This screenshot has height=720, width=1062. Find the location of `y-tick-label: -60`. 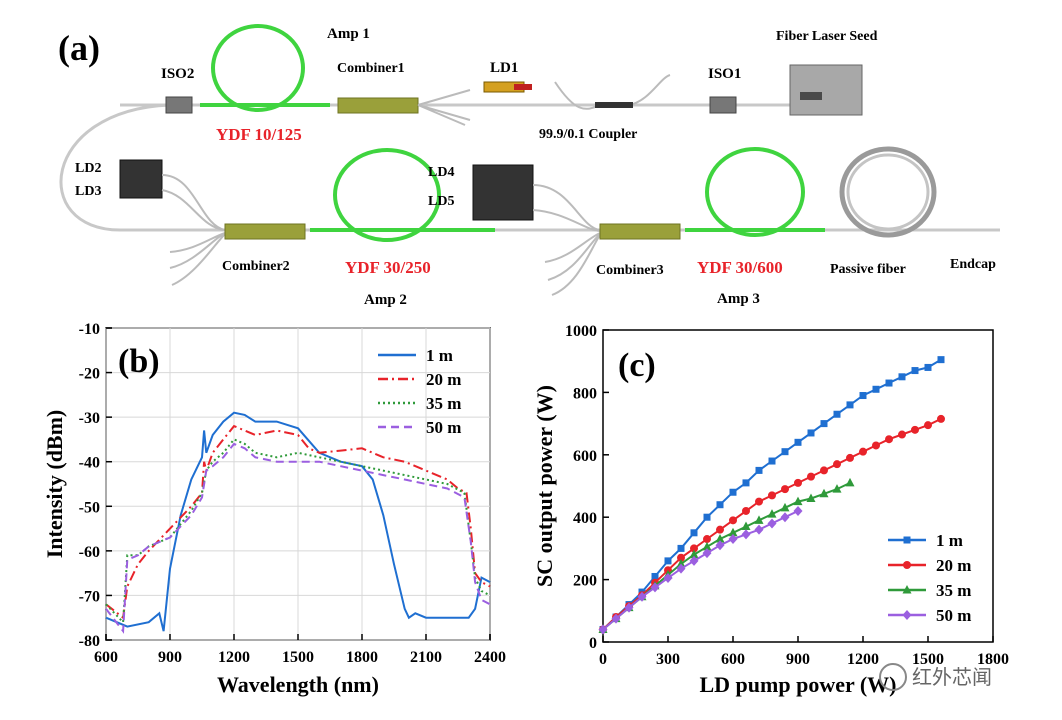

y-tick-label: -60 is located at coordinates (89, 552).